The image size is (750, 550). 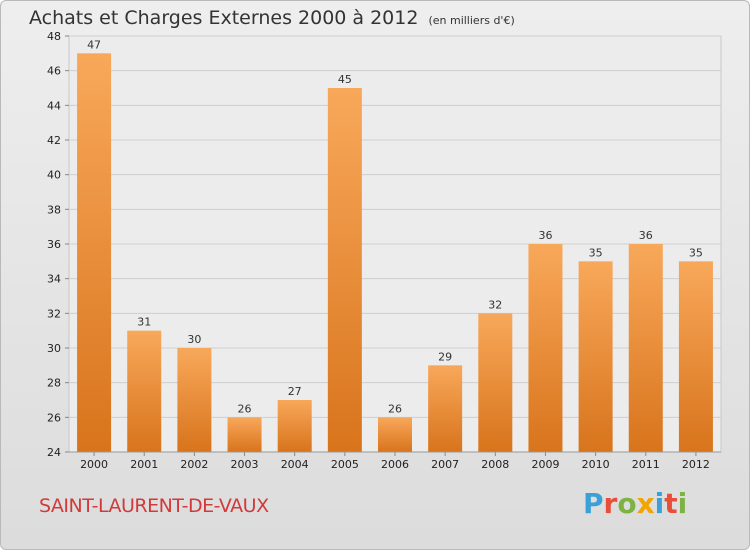 What do you see at coordinates (593, 503) in the screenshot?
I see `logo-letter: P` at bounding box center [593, 503].